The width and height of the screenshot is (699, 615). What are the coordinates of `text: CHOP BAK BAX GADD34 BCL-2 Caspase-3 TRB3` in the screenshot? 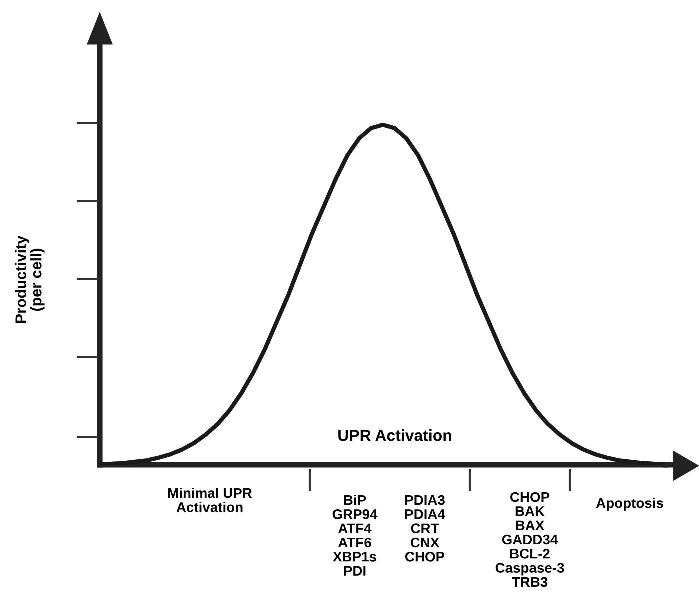 It's located at (530, 540).